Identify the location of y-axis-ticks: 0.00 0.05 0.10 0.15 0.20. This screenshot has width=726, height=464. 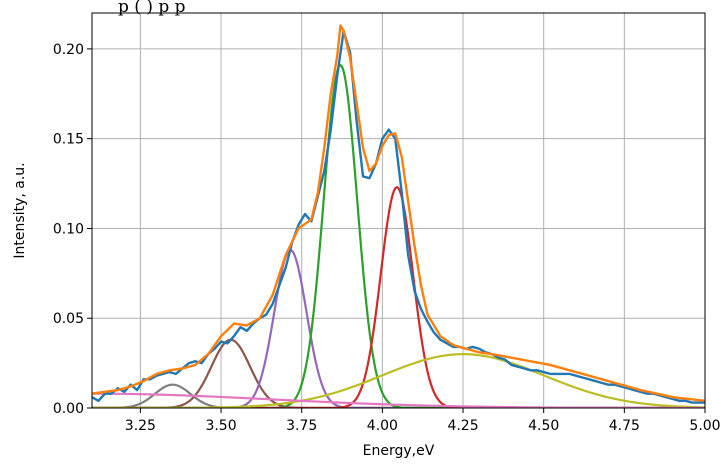
(72, 229).